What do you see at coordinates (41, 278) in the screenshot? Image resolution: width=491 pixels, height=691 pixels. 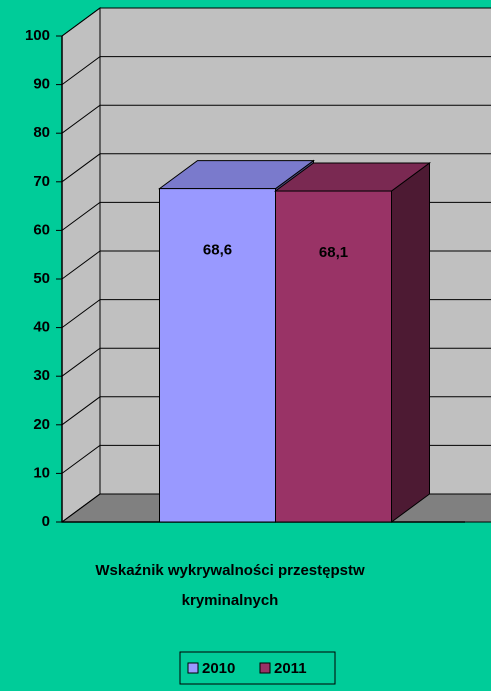 I see `y-tick-label: 50` at bounding box center [41, 278].